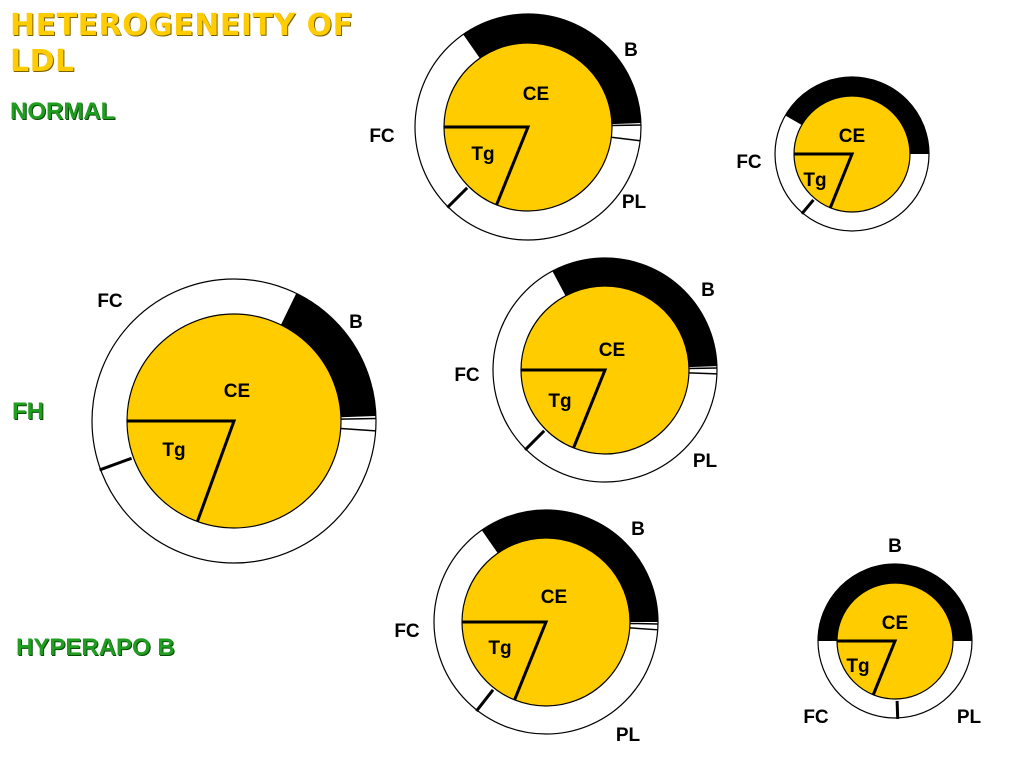 The height and width of the screenshot is (768, 1024). I want to click on ldl-particle-normal-large: CE Tg FC B PL, so click(508, 127).